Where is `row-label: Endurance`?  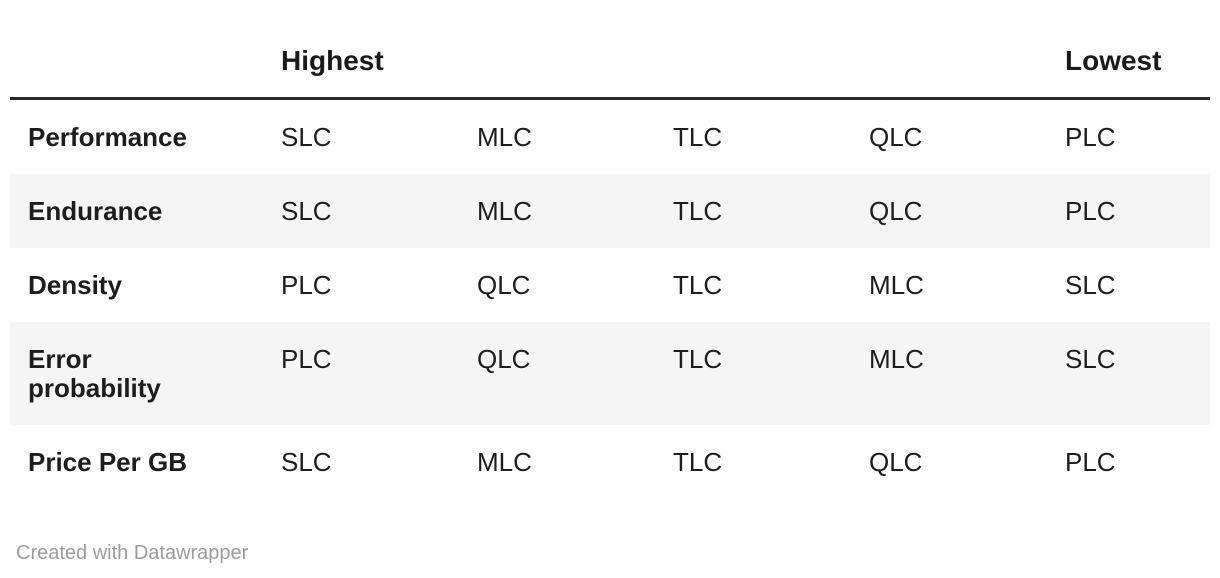 row-label: Endurance is located at coordinates (95, 210).